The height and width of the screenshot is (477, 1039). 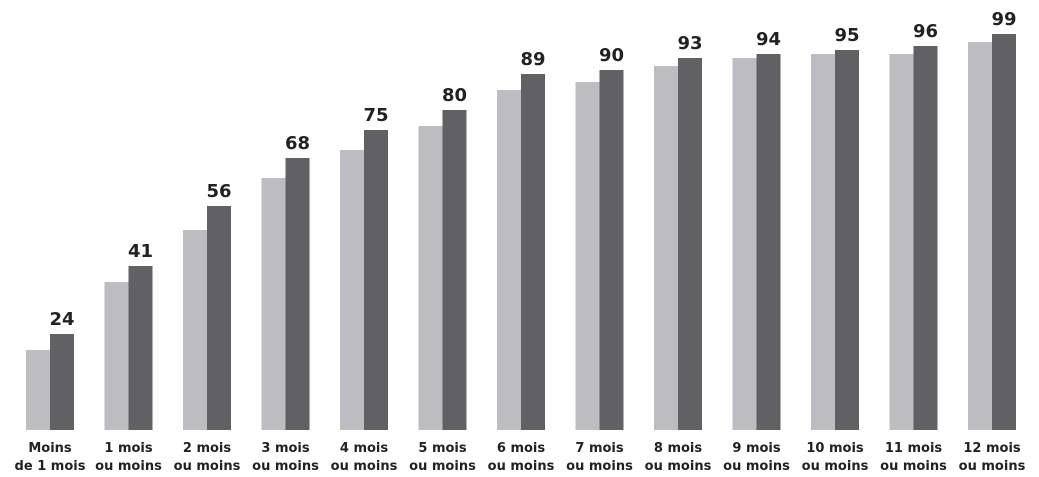 What do you see at coordinates (925, 31) in the screenshot?
I see `data-label-12: 96` at bounding box center [925, 31].